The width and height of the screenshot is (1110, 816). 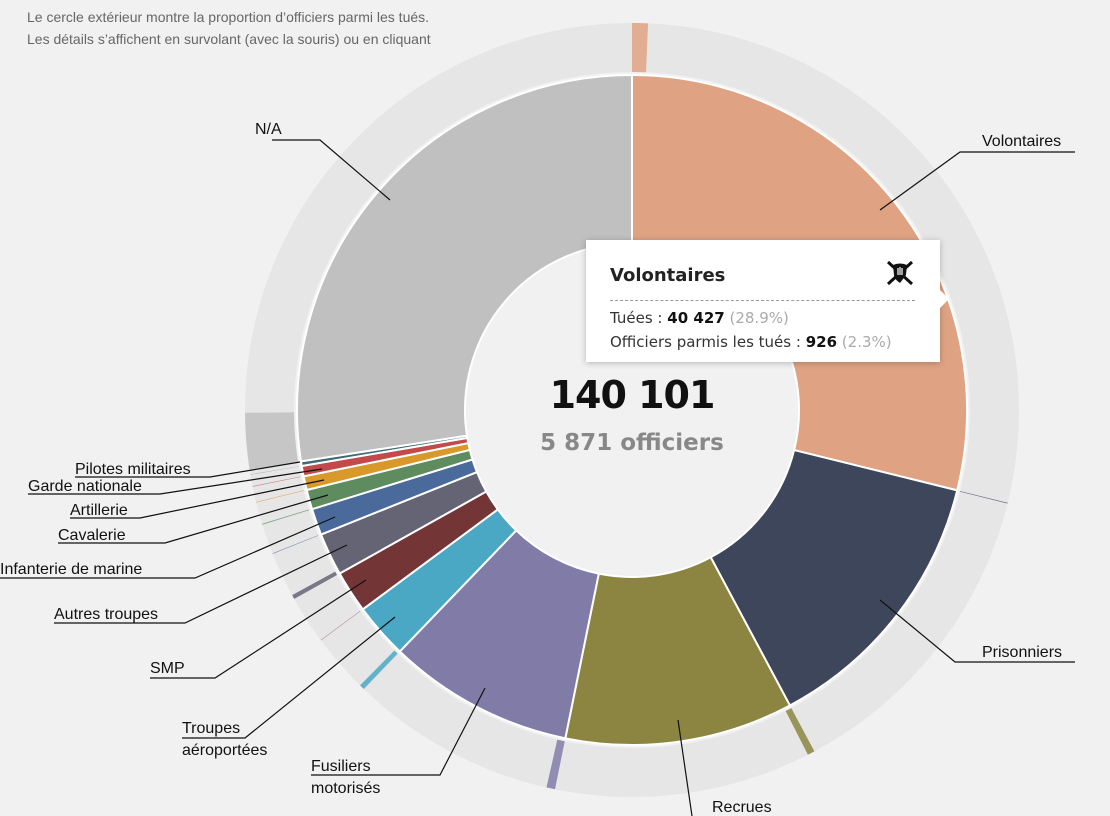 I want to click on officer-arc-prisonniers, so click(x=983, y=497).